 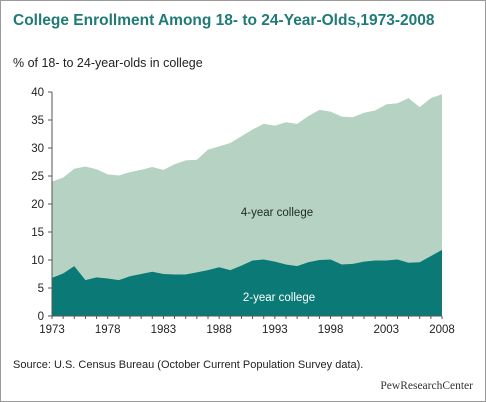 What do you see at coordinates (37, 177) in the screenshot?
I see `y-tick-label: 25` at bounding box center [37, 177].